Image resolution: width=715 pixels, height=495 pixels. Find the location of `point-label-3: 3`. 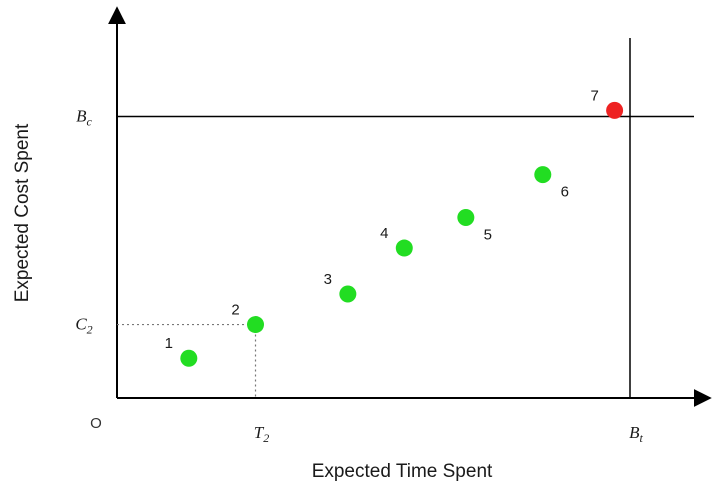

point-label-3: 3 is located at coordinates (328, 279).